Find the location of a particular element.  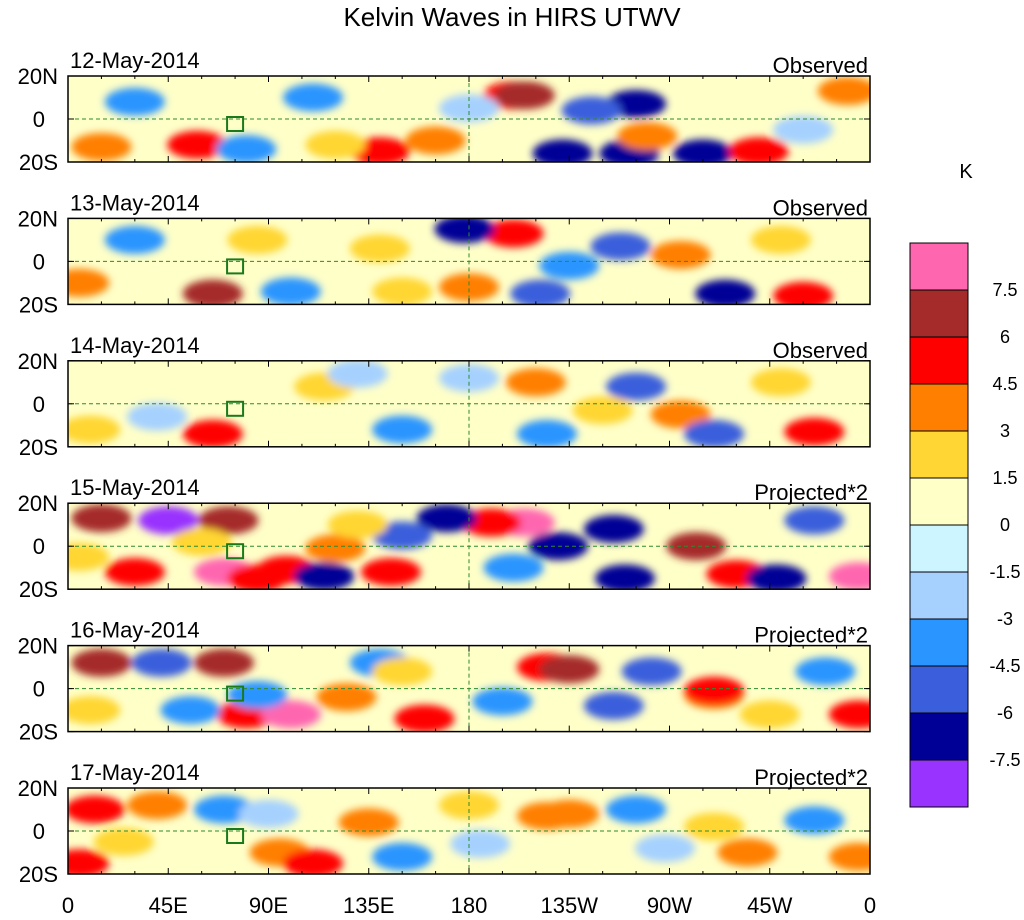

panel-3: 20N 0 20S 14-May-2014 Observed is located at coordinates (444, 396).